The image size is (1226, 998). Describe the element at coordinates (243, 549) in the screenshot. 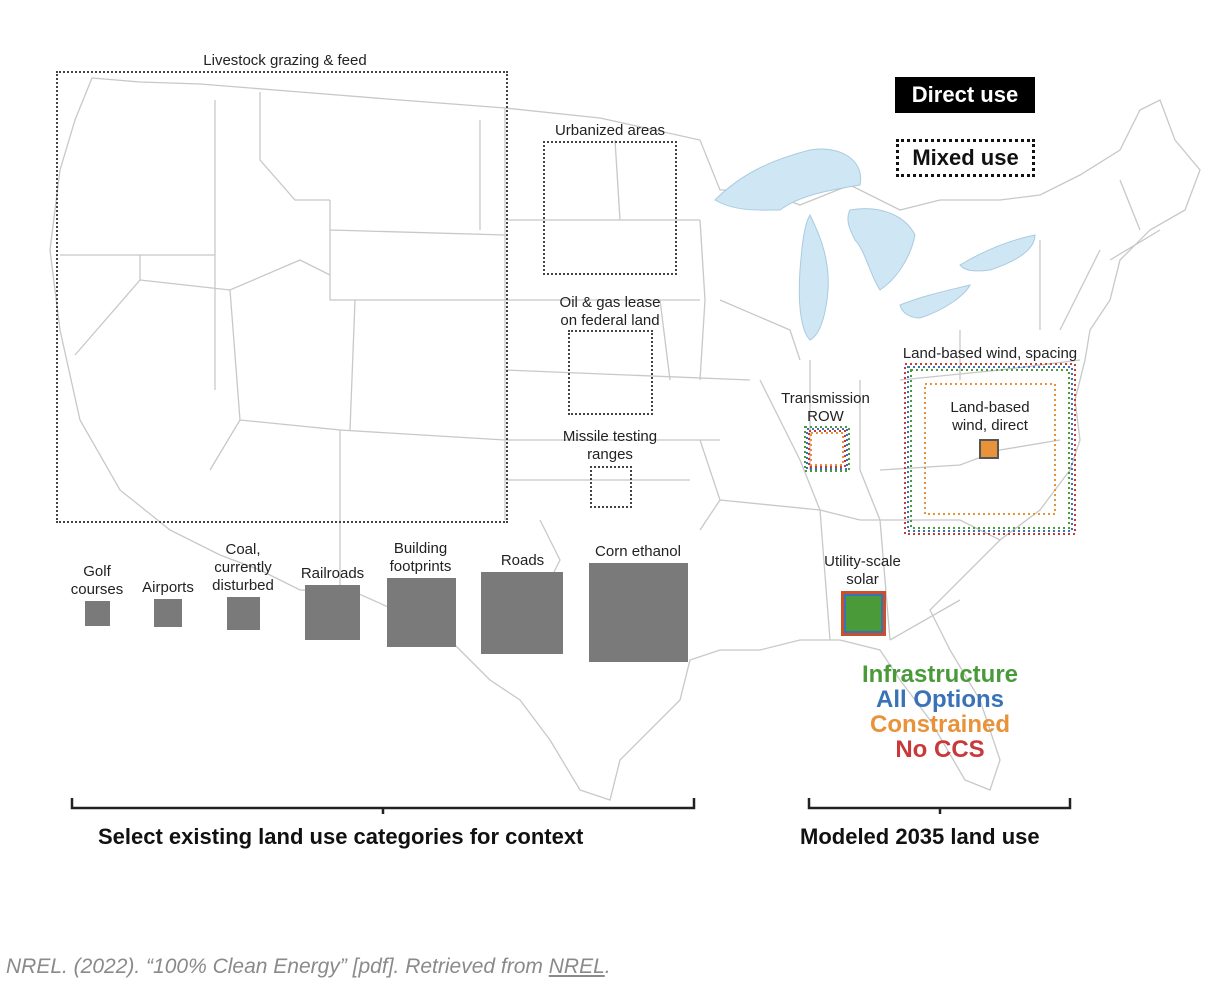

I see `coal-label-1: Coal,` at that location.